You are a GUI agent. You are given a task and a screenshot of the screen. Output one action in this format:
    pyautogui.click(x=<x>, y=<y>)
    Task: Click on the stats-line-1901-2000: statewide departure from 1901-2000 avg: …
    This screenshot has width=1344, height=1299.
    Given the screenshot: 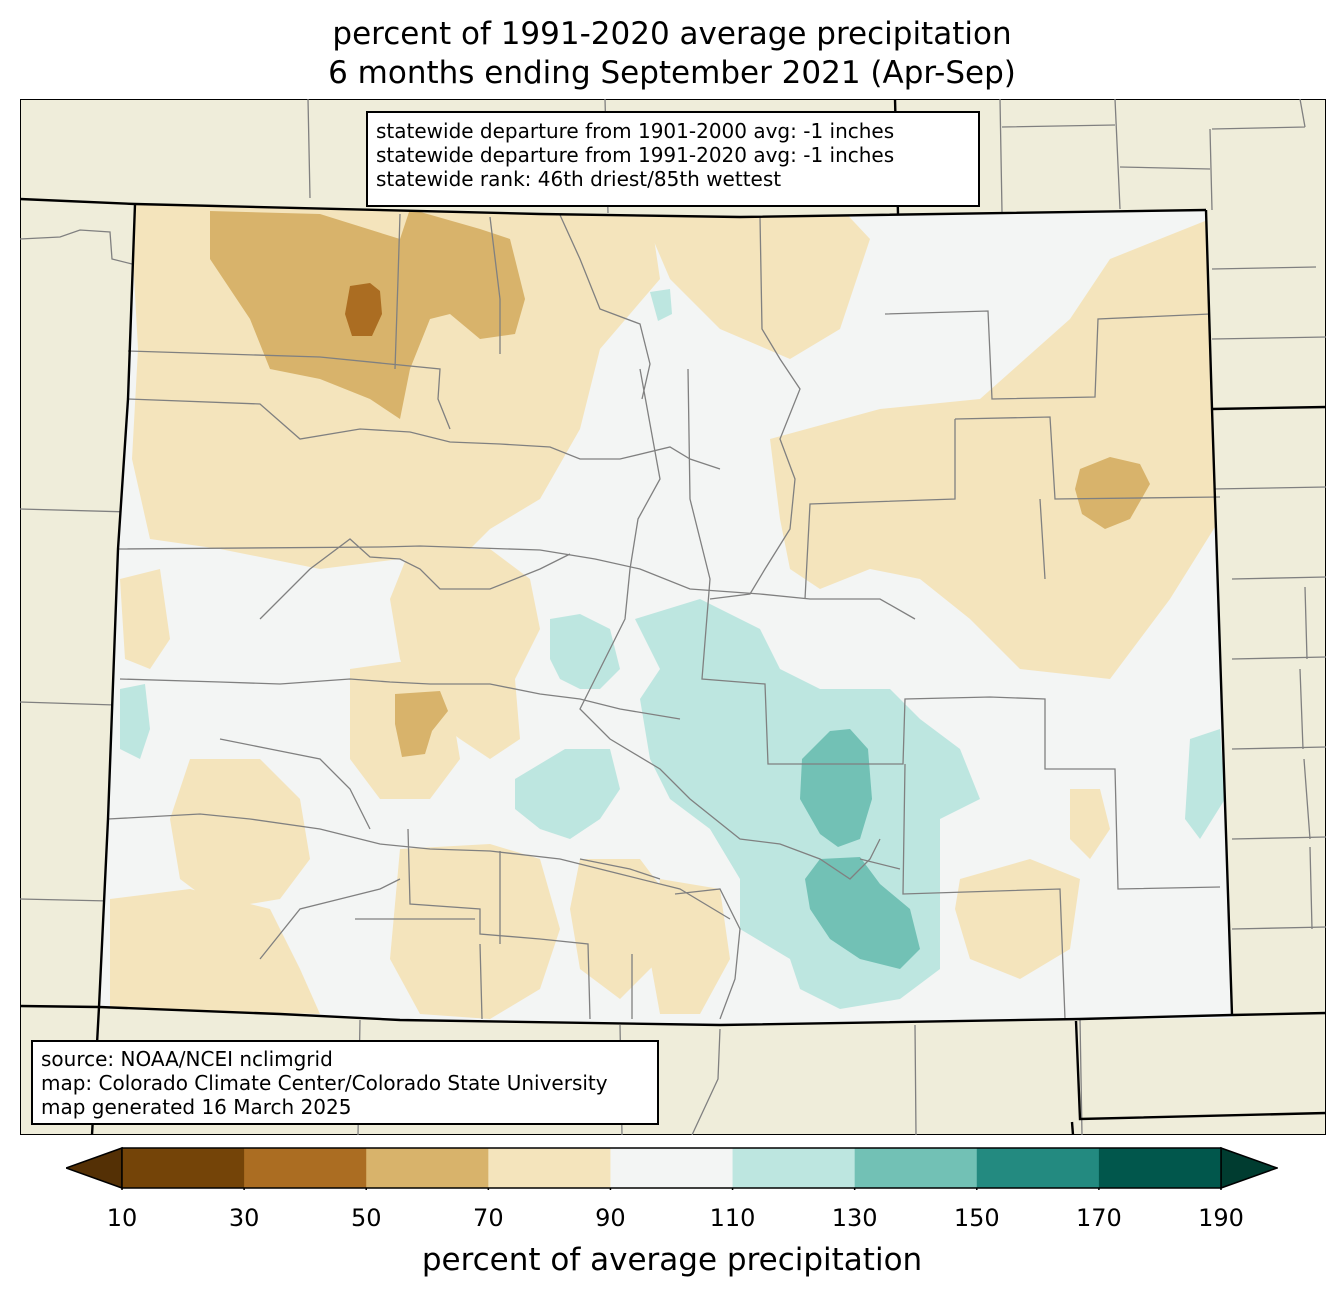 What is the action you would take?
    pyautogui.click(x=635, y=131)
    